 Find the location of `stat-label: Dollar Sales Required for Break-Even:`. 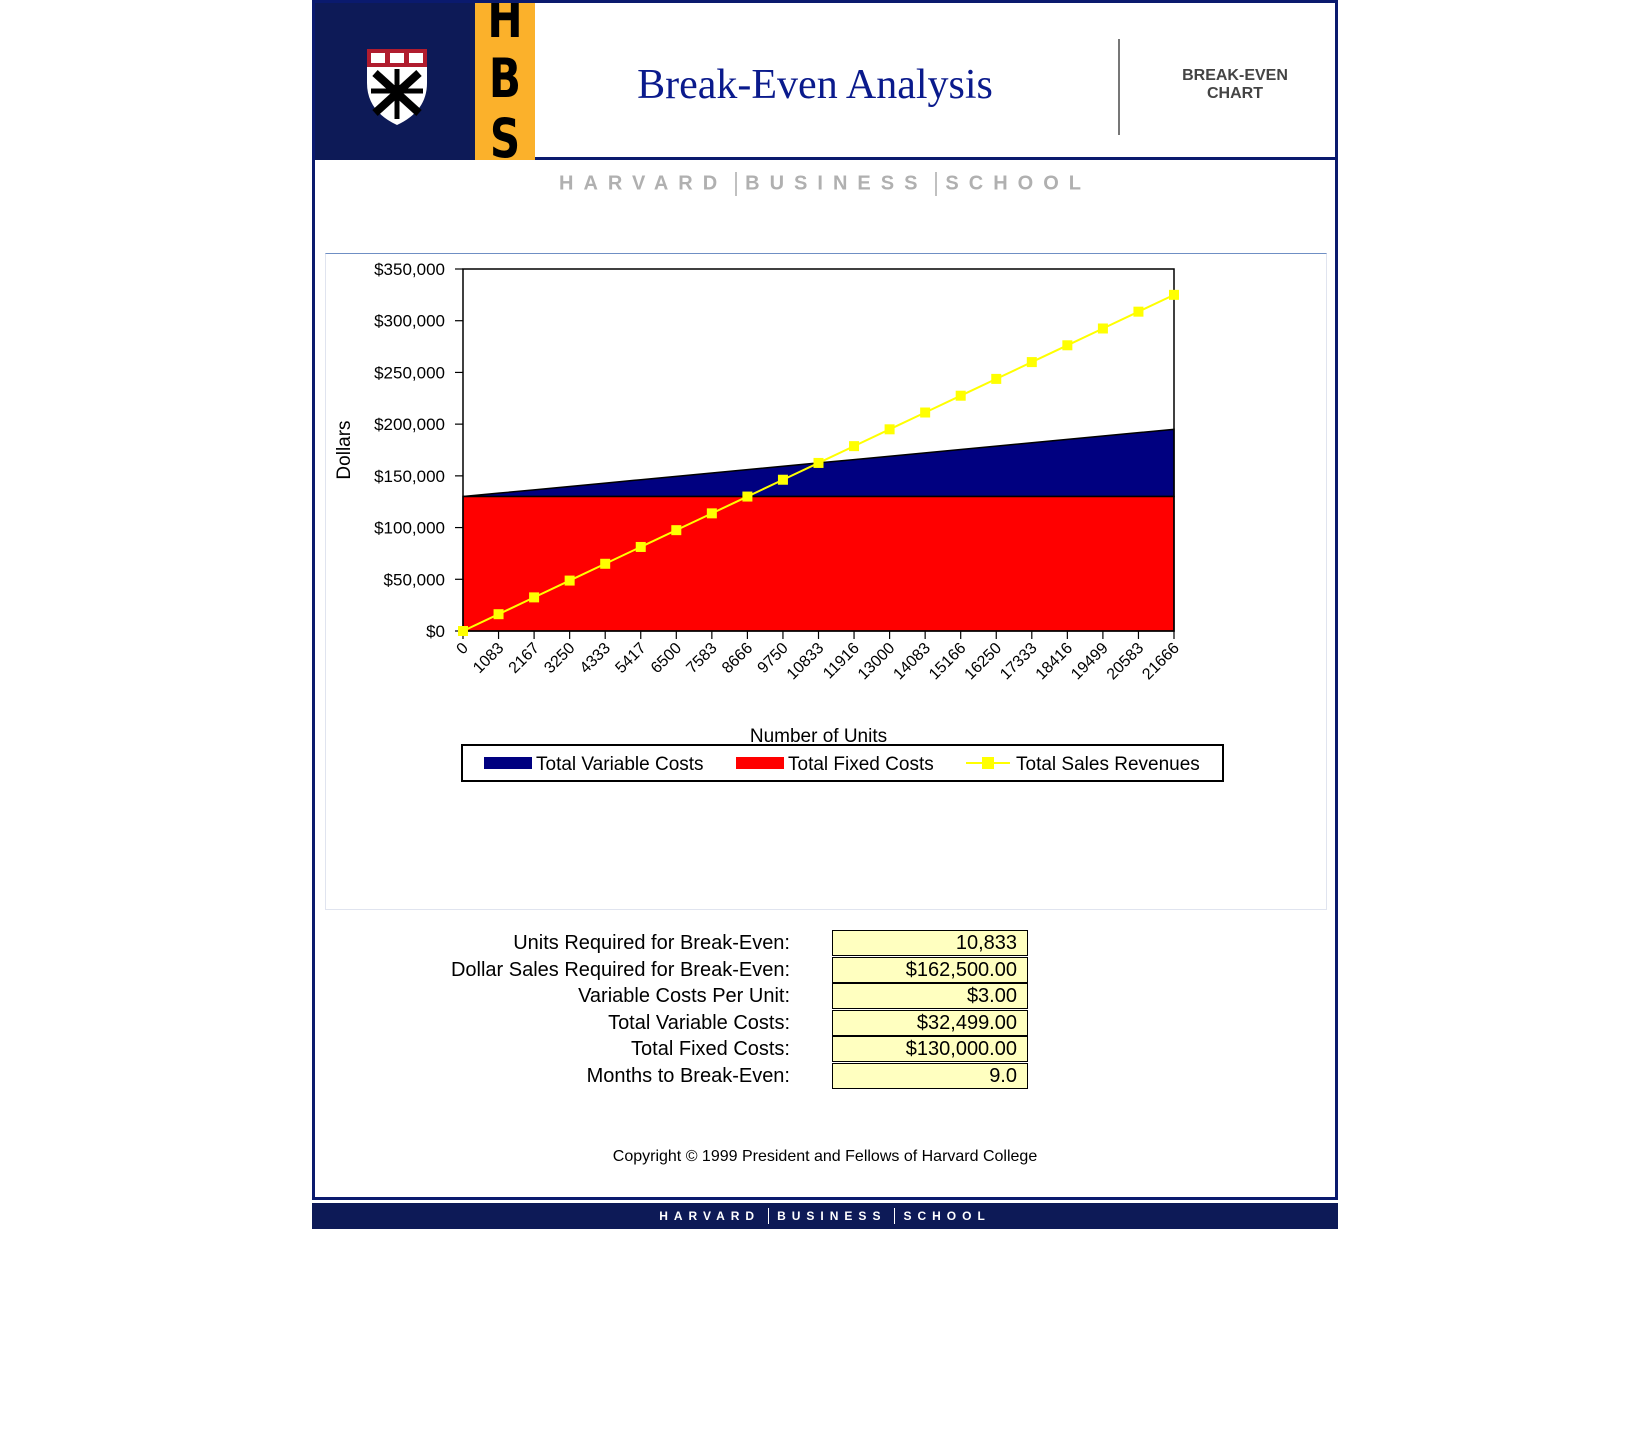

stat-label: Dollar Sales Required for Break-Even: is located at coordinates (620, 969).